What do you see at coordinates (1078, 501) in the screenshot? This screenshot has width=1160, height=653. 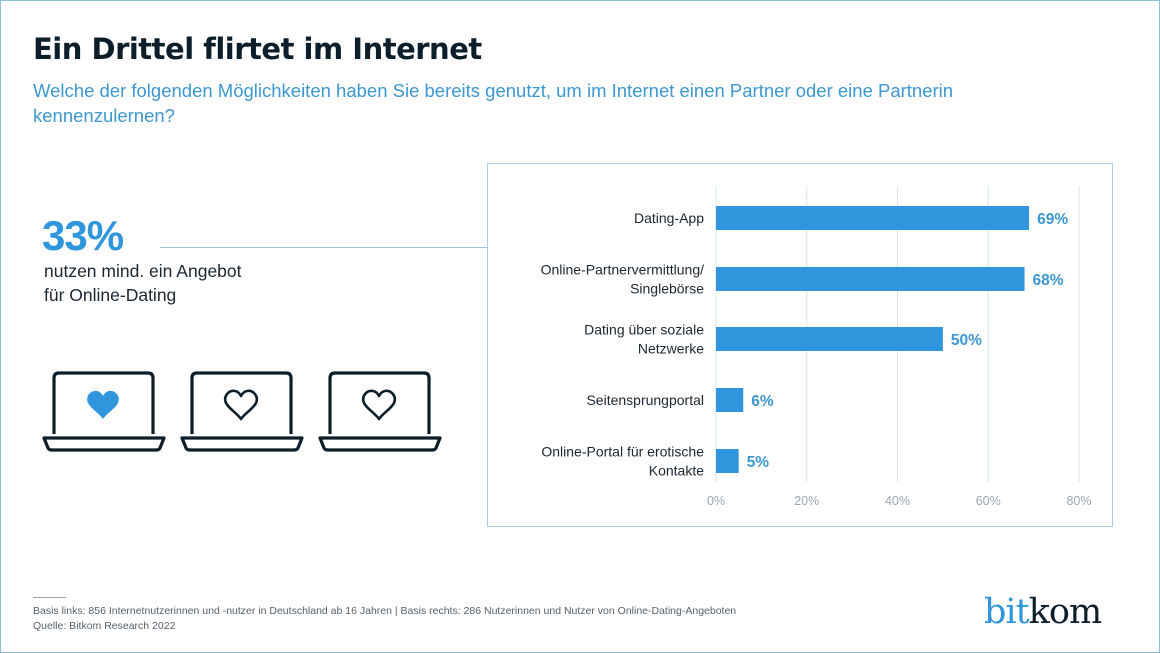 I see `x-tick-label: 80%` at bounding box center [1078, 501].